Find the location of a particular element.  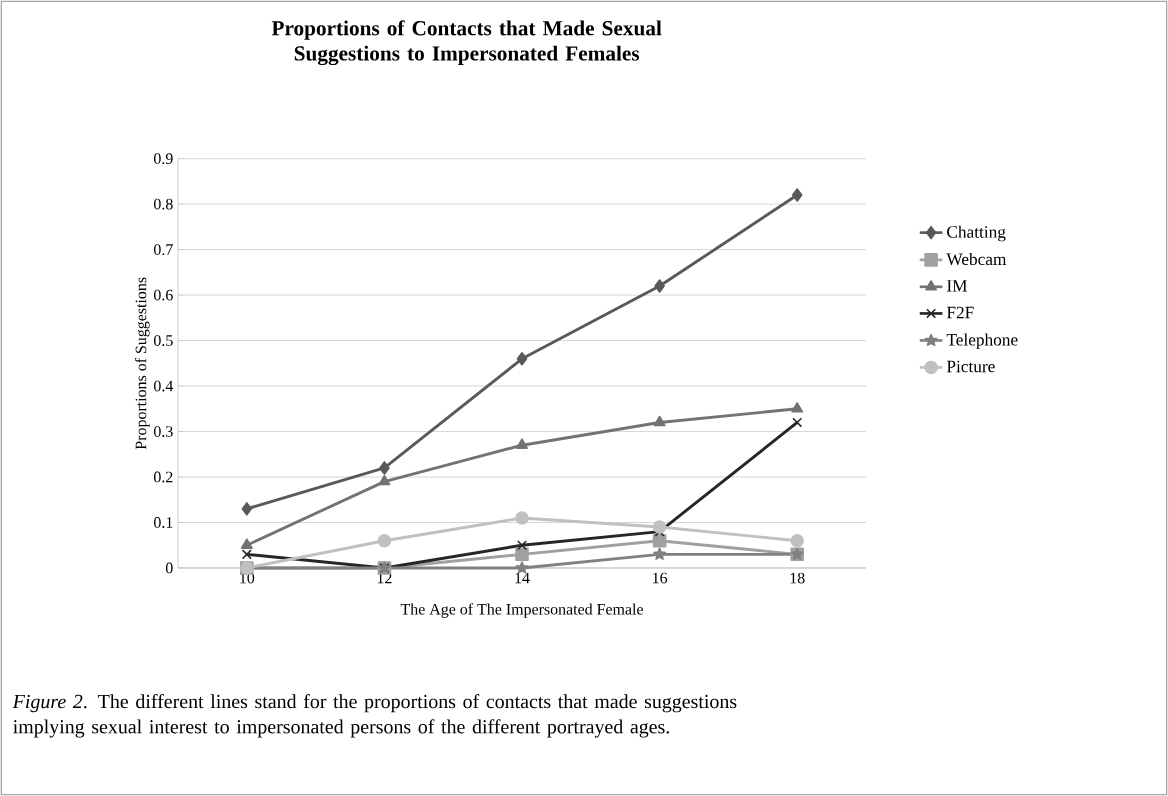

y-tick-label: 0 is located at coordinates (169, 568).